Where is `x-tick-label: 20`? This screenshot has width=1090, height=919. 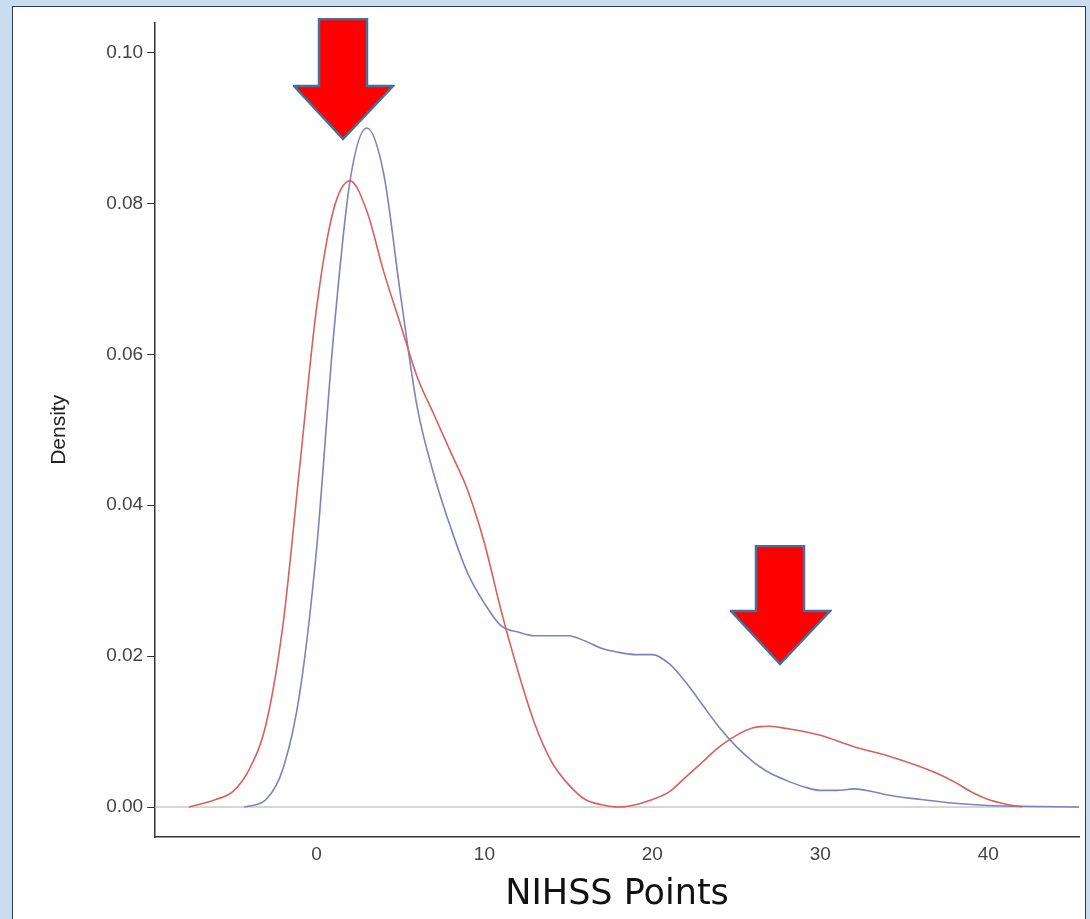
x-tick-label: 20 is located at coordinates (652, 853).